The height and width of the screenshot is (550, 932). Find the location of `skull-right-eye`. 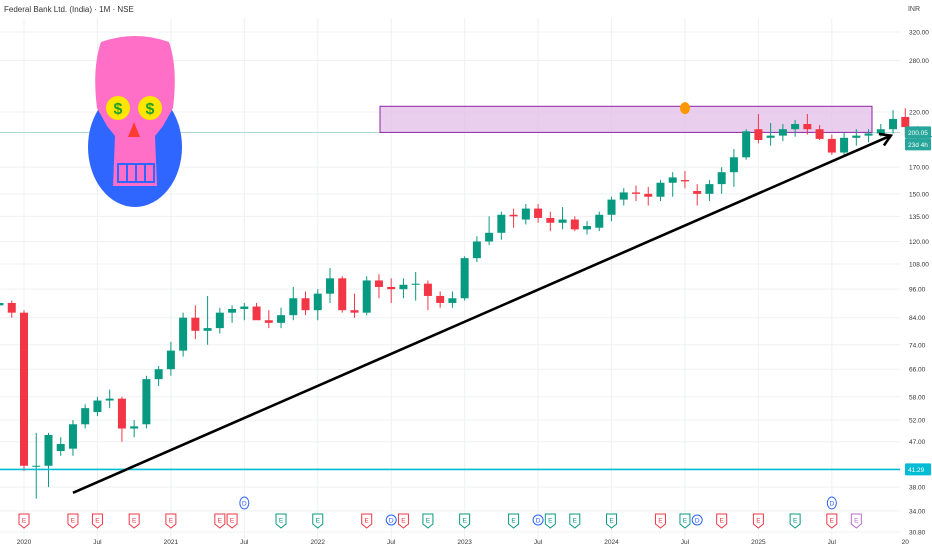

skull-right-eye is located at coordinates (150, 108).